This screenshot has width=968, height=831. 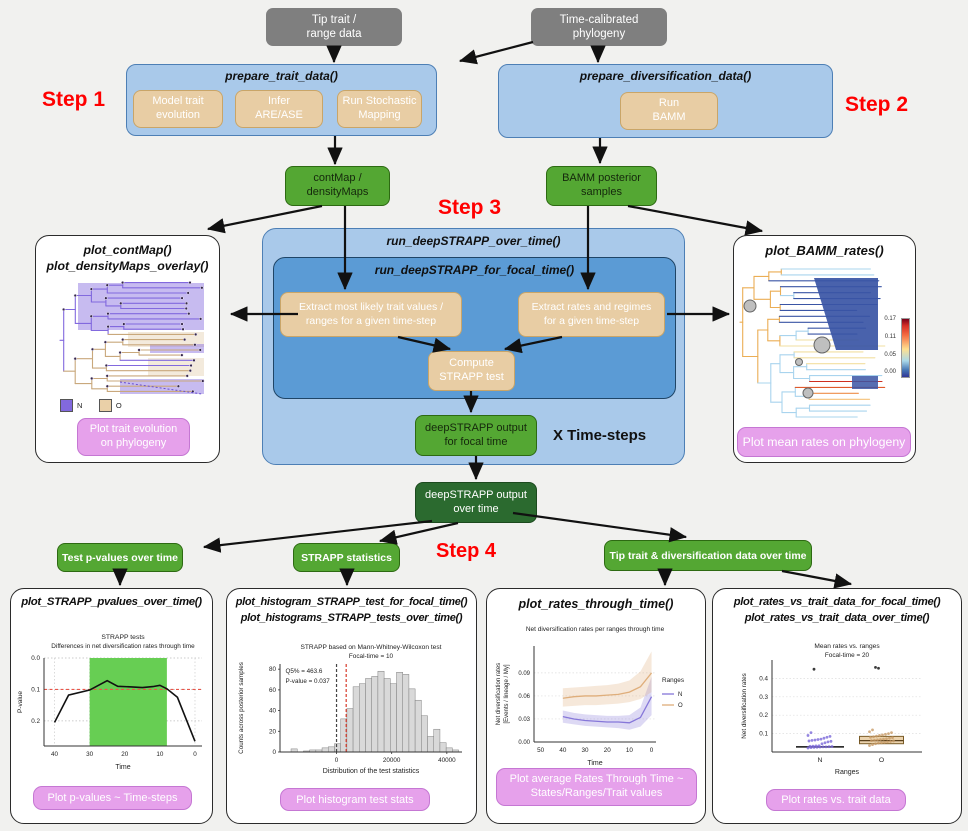 What do you see at coordinates (127, 266) in the screenshot?
I see `plot-densitymaps-overlay-title: plot_densityMaps_overlay()` at bounding box center [127, 266].